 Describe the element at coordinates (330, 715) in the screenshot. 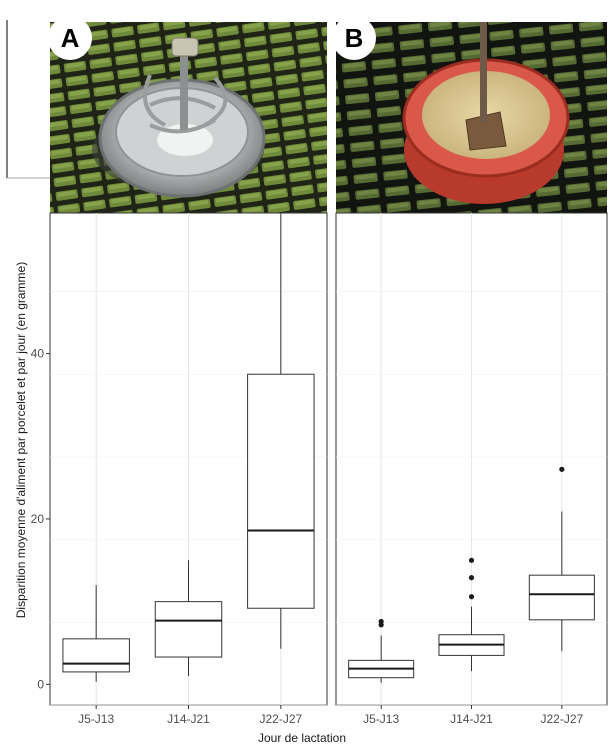

I see `x-axis-ticks: J5-J13 J14-J21 J22-J27 J5-J13 J14-J21 J22-J27` at that location.